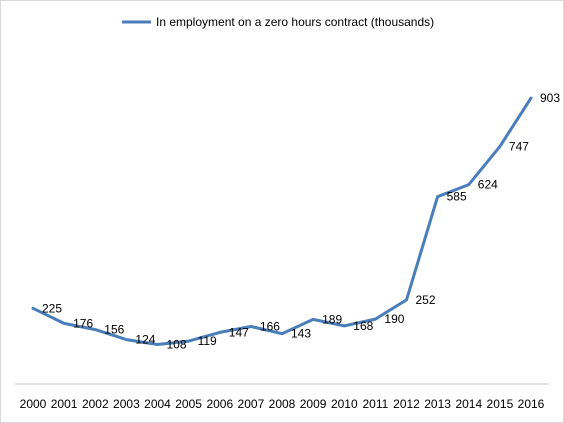 The width and height of the screenshot is (564, 423). I want to click on x-tick-label-2001: 2001, so click(64, 404).